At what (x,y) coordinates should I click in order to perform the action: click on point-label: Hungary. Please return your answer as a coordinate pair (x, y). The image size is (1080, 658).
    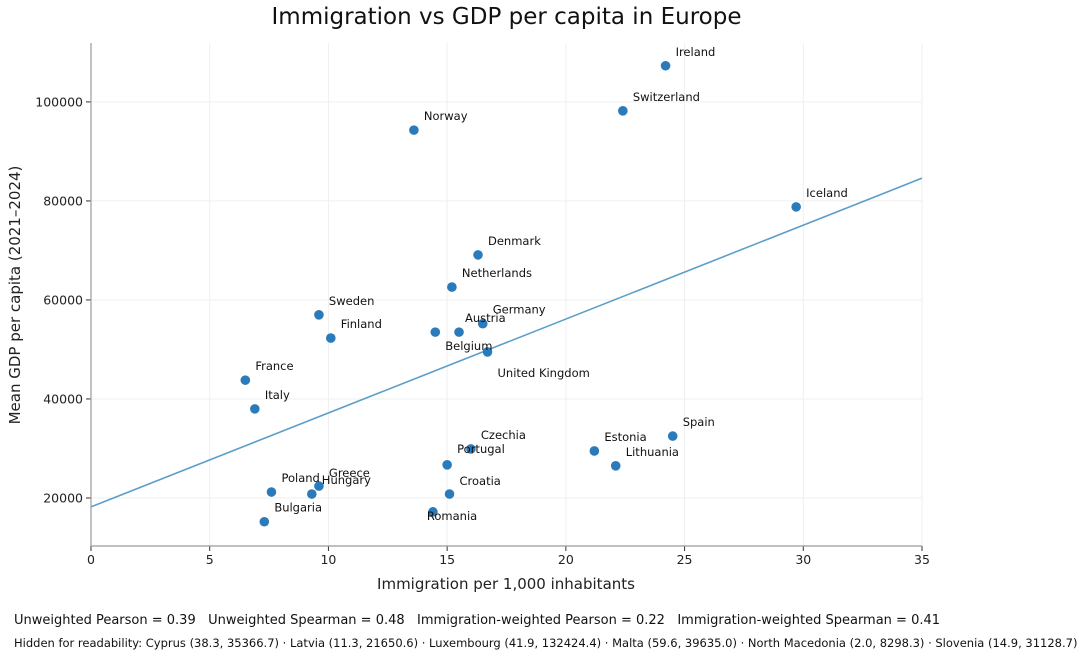
    Looking at the image, I should click on (346, 480).